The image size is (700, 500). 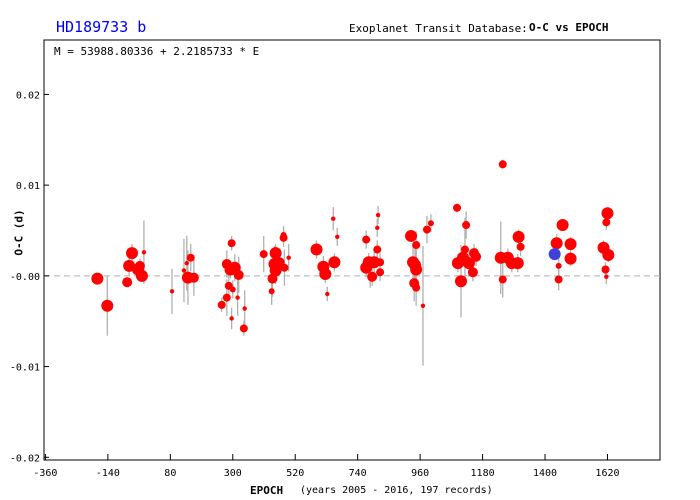 I want to click on y-tick-label: -0.02, so click(x=25, y=458).